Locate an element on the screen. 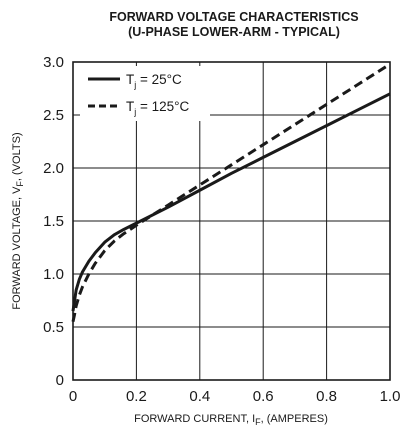 This screenshot has height=430, width=404. x-tick-label: 1.0 is located at coordinates (390, 396).